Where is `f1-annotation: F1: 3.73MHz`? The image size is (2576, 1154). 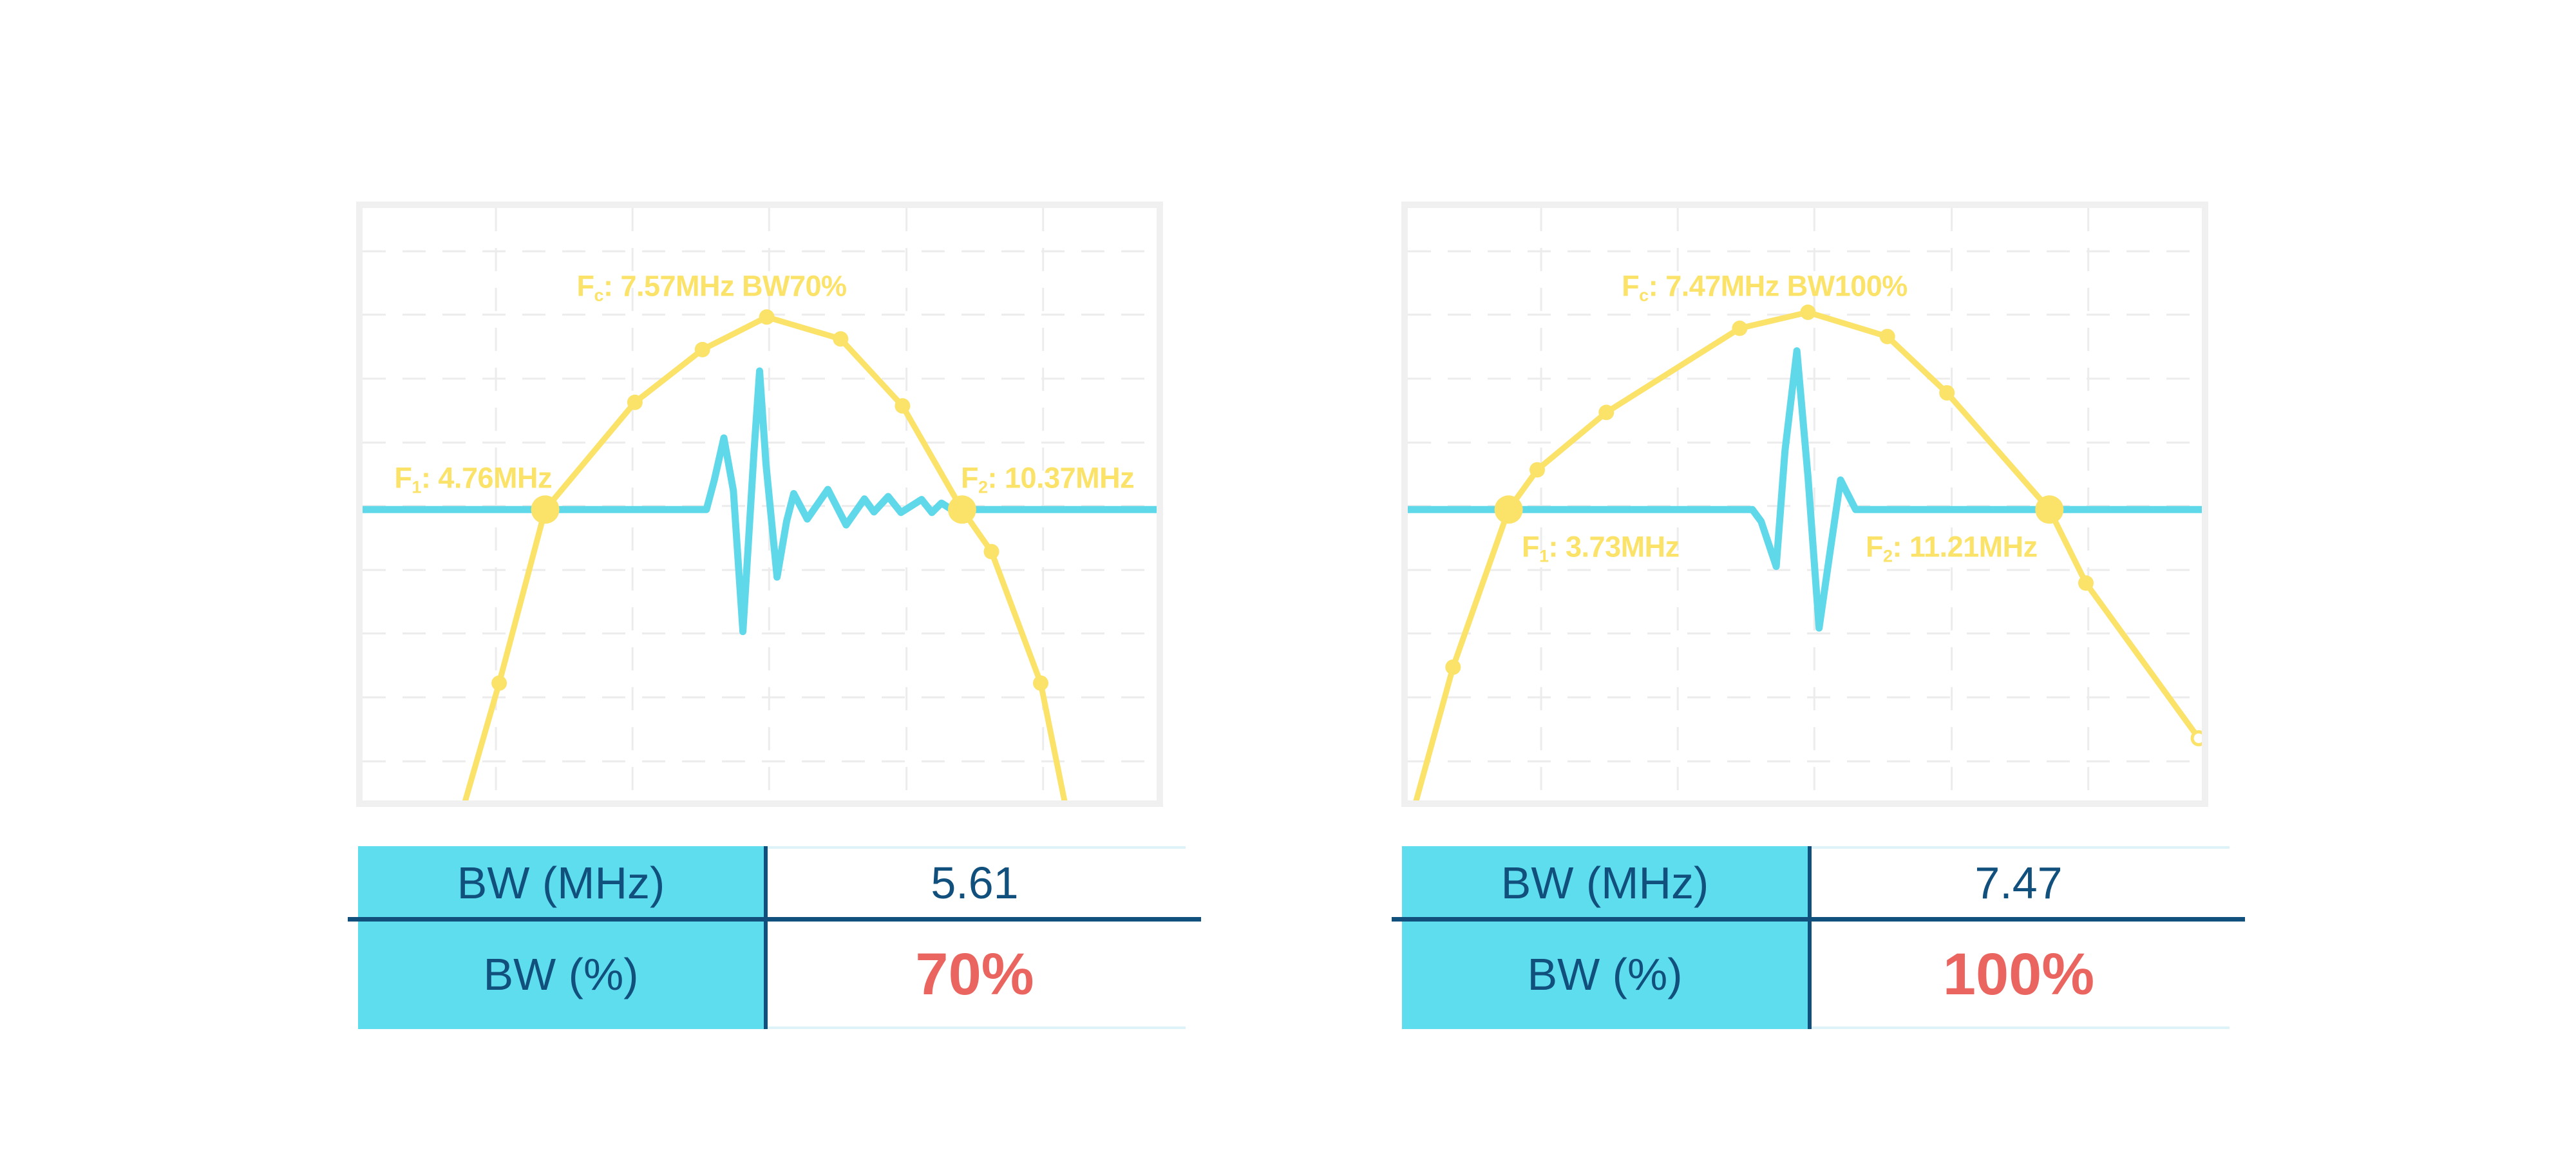 f1-annotation: F1: 3.73MHz is located at coordinates (1601, 548).